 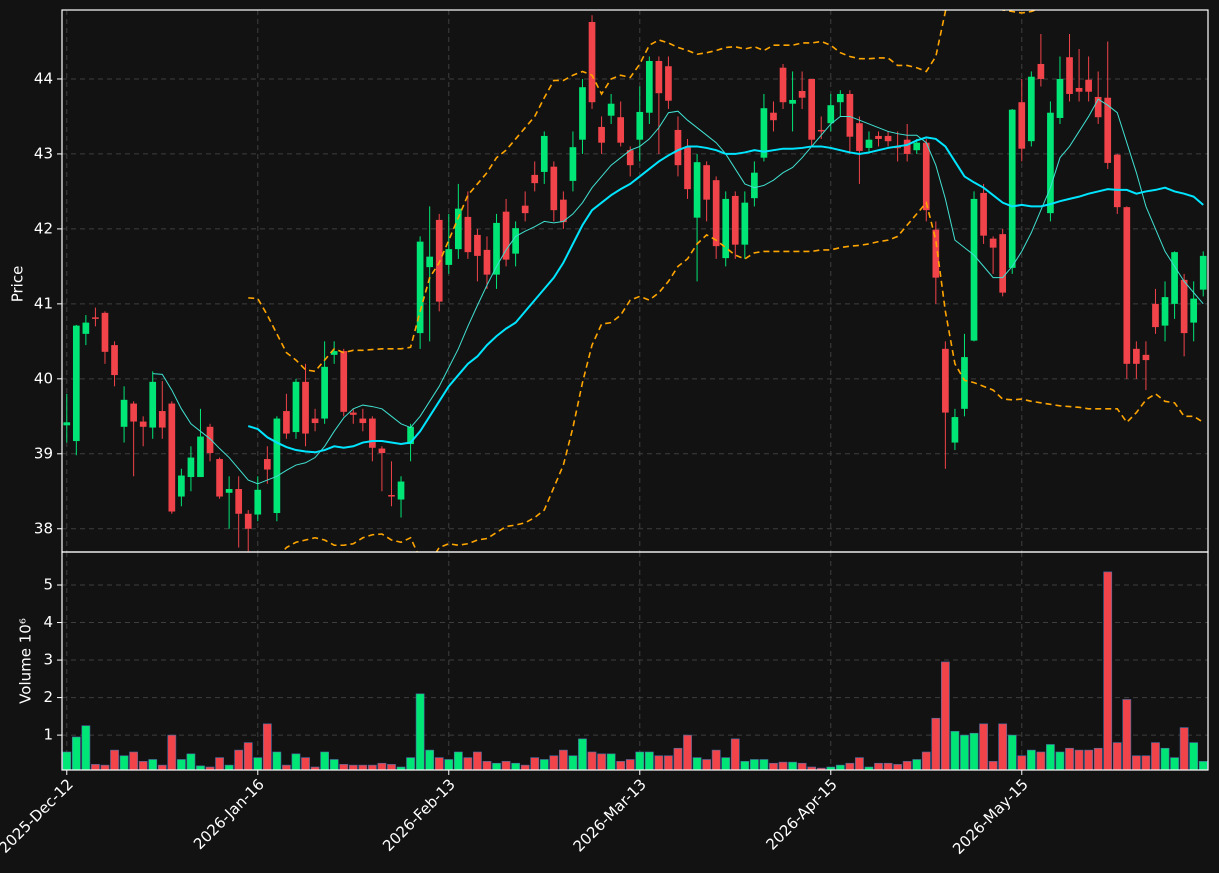 I want to click on y-tick-label: 41, so click(x=43, y=303).